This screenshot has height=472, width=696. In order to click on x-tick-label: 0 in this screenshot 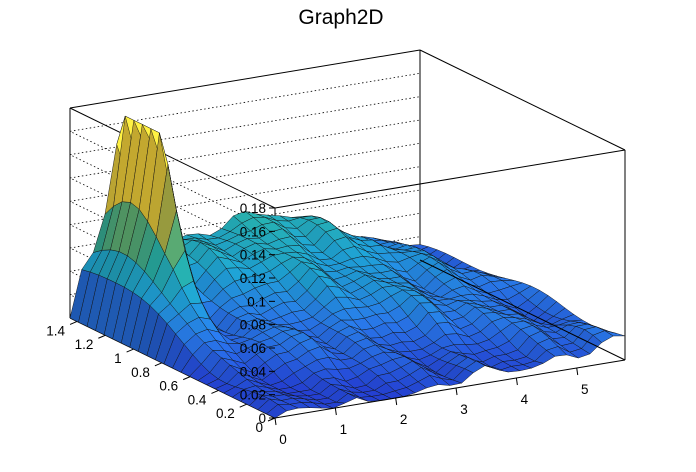, I will do `click(283, 439)`.